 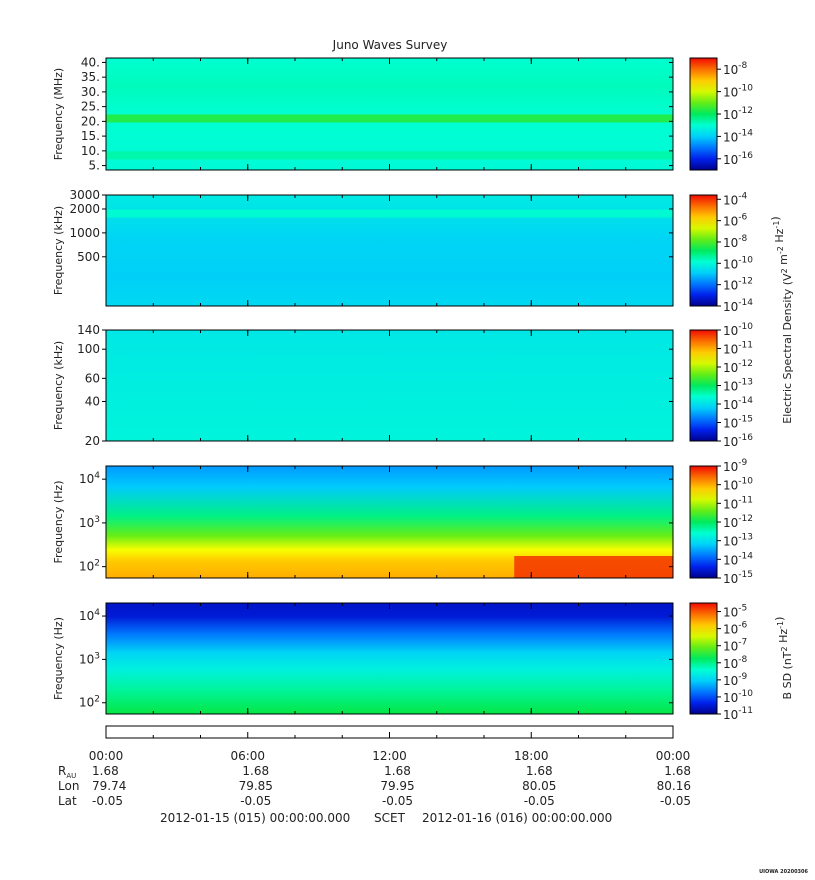 What do you see at coordinates (58, 114) in the screenshot?
I see `y-axis-label: Frequency (MHz)` at bounding box center [58, 114].